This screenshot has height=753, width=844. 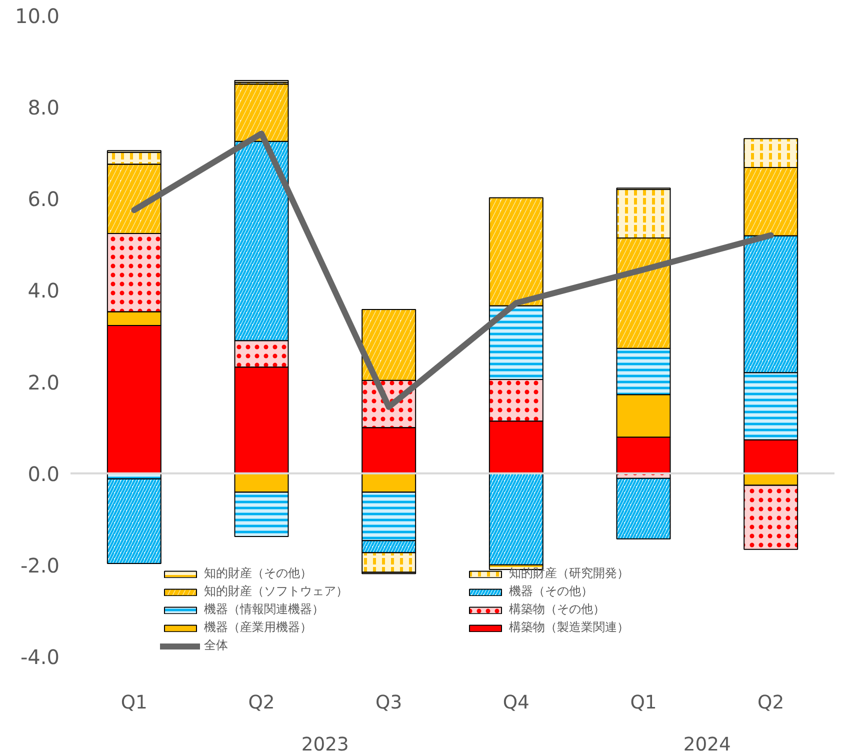 I want to click on legend-label: 知的財産（研究開発）, so click(x=569, y=573).